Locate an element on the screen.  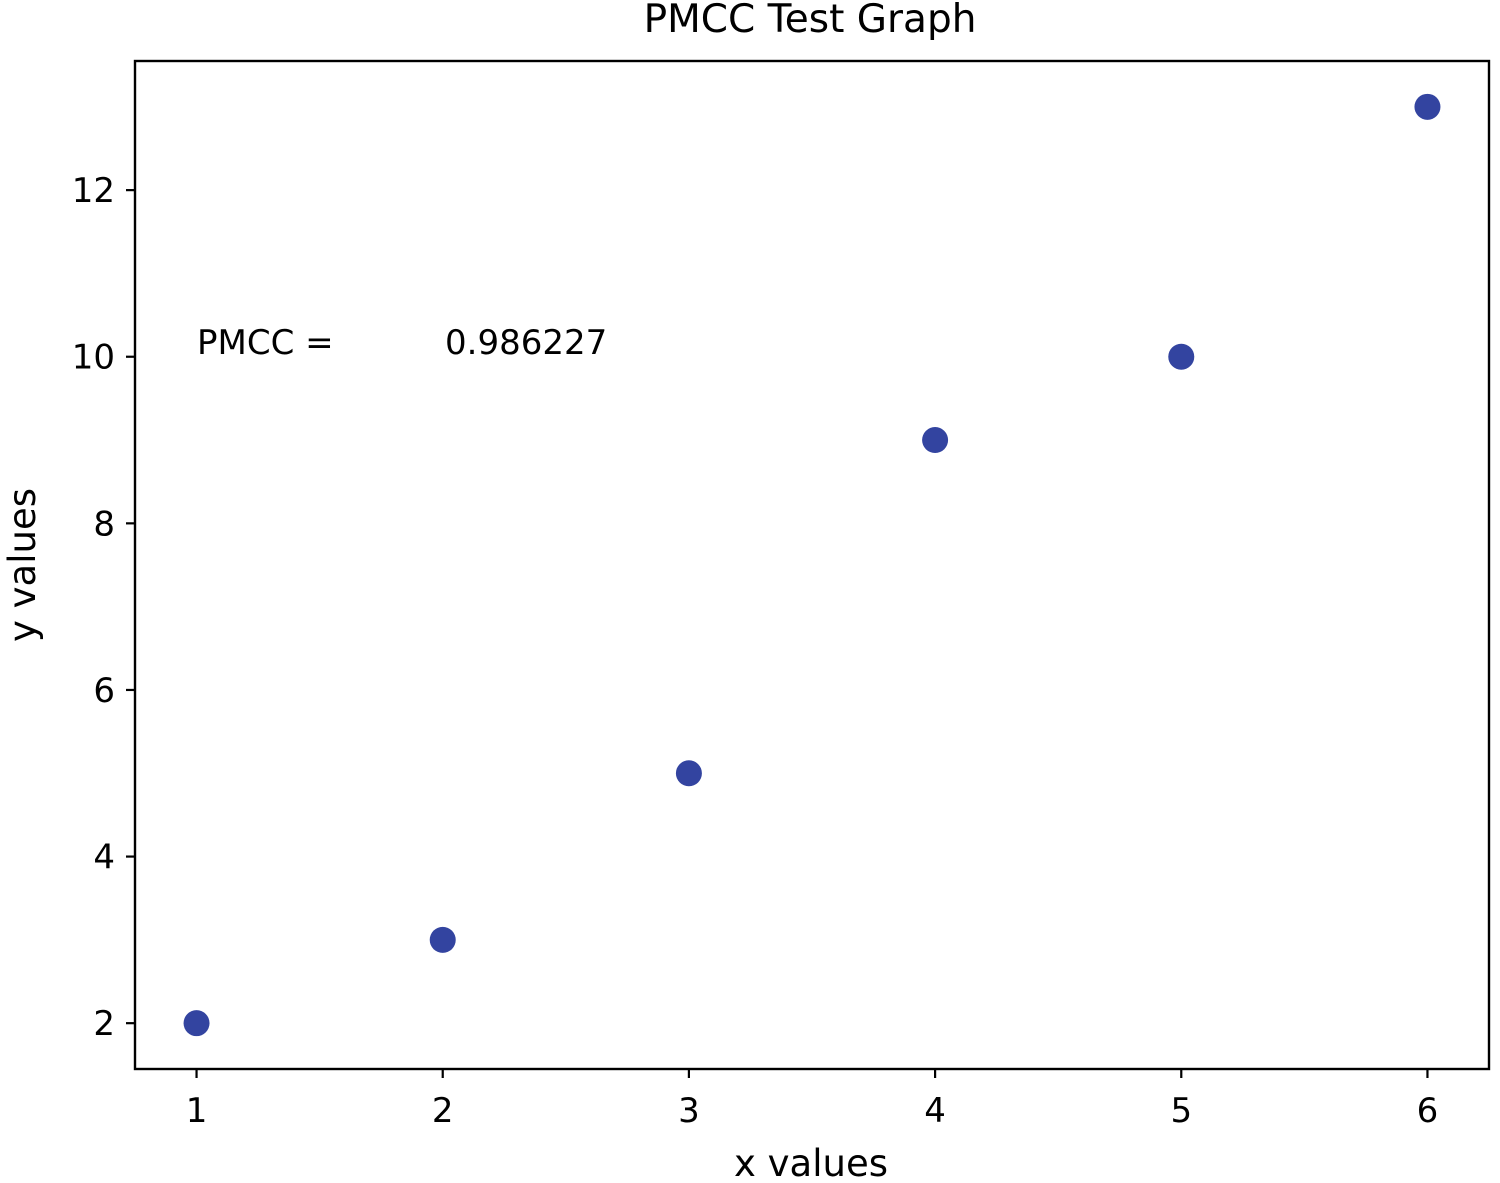
y-tick-label: 12 is located at coordinates (93, 191).